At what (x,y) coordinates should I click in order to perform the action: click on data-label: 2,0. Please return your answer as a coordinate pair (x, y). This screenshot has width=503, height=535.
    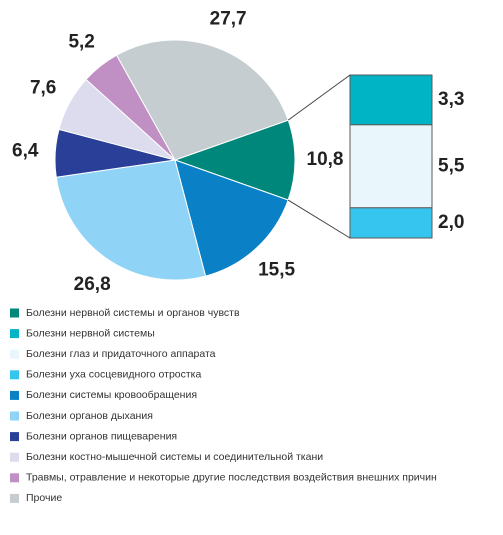
    Looking at the image, I should click on (451, 222).